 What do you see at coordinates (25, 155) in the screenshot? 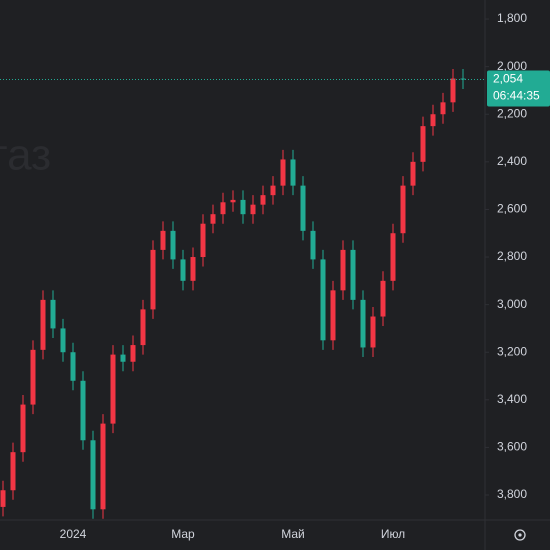
I see `watermark: газ` at bounding box center [25, 155].